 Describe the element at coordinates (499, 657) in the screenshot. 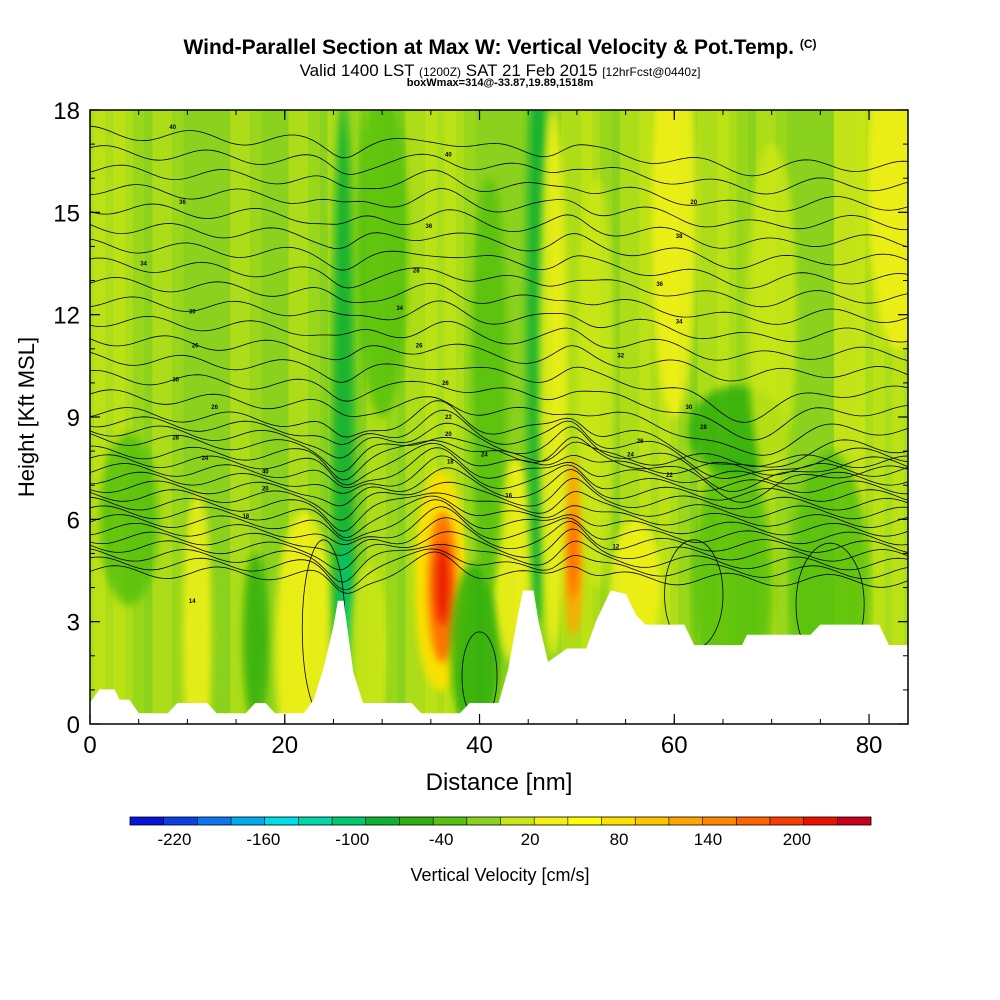

I see `terrain` at that location.